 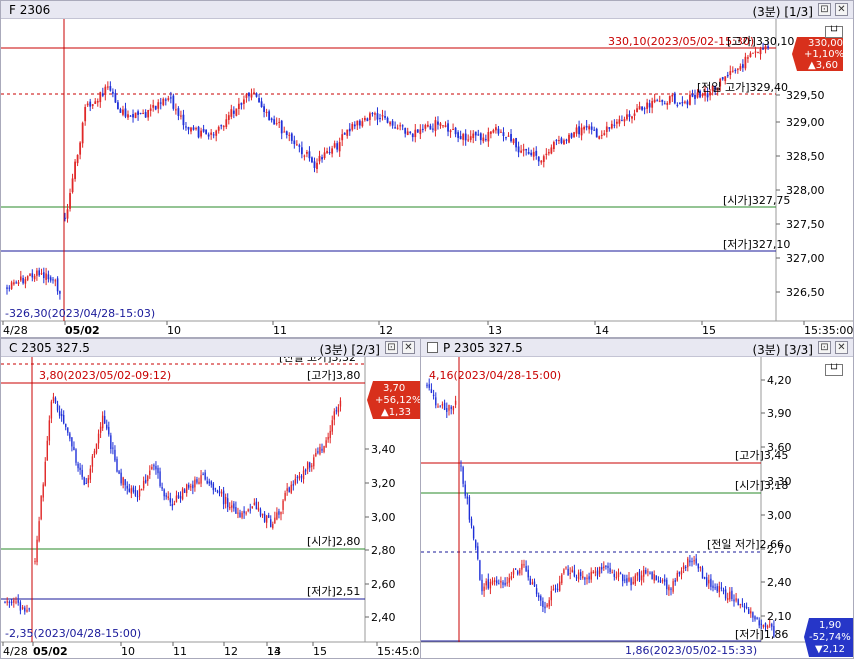 What do you see at coordinates (174, 330) in the screenshot?
I see `x-tick-label: 10` at bounding box center [174, 330].